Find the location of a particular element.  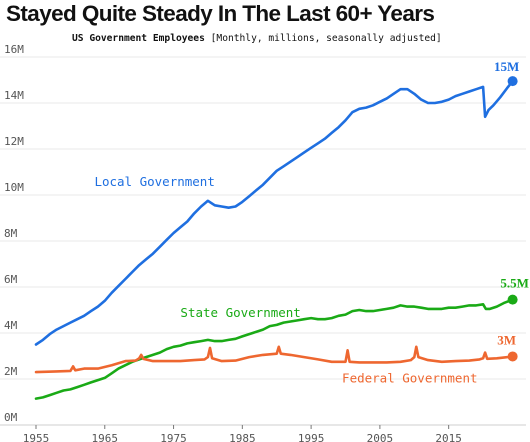

chart-subtitle-note: [Monthly, millions, seasonally adjusted] is located at coordinates (326, 38).